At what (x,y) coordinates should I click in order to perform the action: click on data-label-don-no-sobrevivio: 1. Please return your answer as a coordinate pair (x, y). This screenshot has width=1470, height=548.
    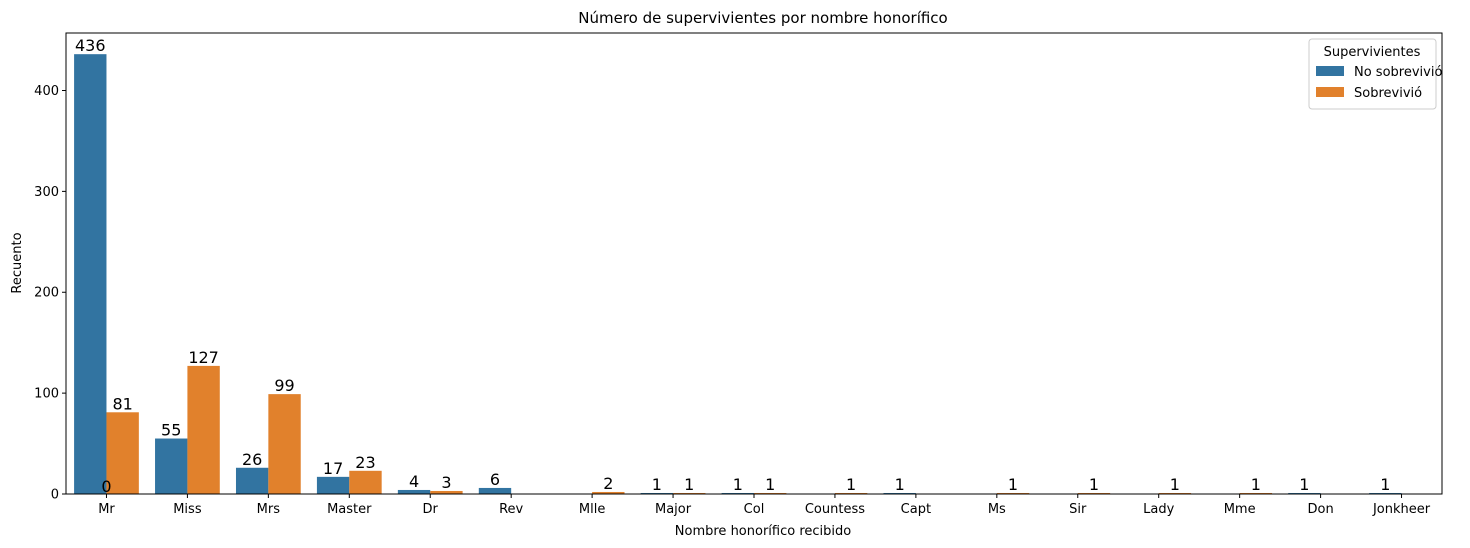
    Looking at the image, I should click on (1304, 484).